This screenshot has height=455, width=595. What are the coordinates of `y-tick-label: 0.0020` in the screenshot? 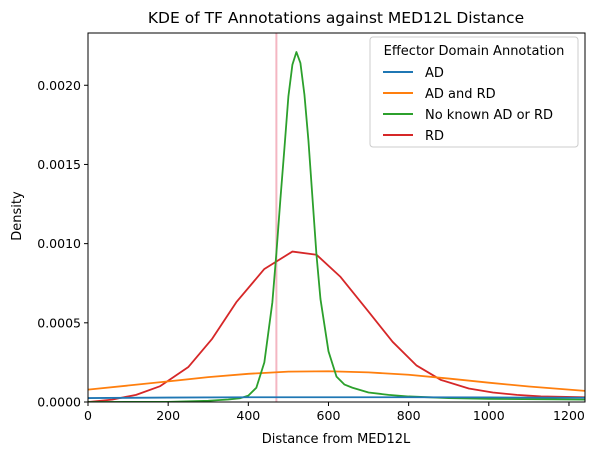 It's located at (59, 85).